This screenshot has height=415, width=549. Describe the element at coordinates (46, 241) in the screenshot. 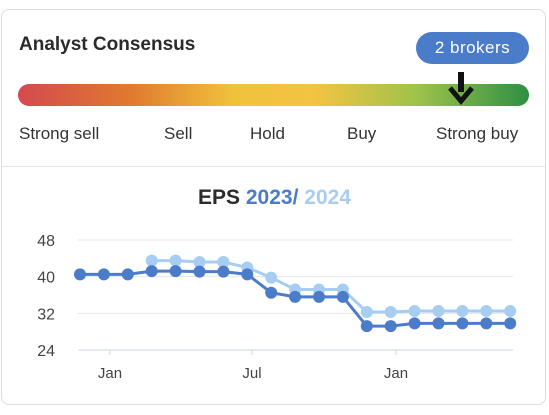

I see `y-tick-label: 48` at that location.